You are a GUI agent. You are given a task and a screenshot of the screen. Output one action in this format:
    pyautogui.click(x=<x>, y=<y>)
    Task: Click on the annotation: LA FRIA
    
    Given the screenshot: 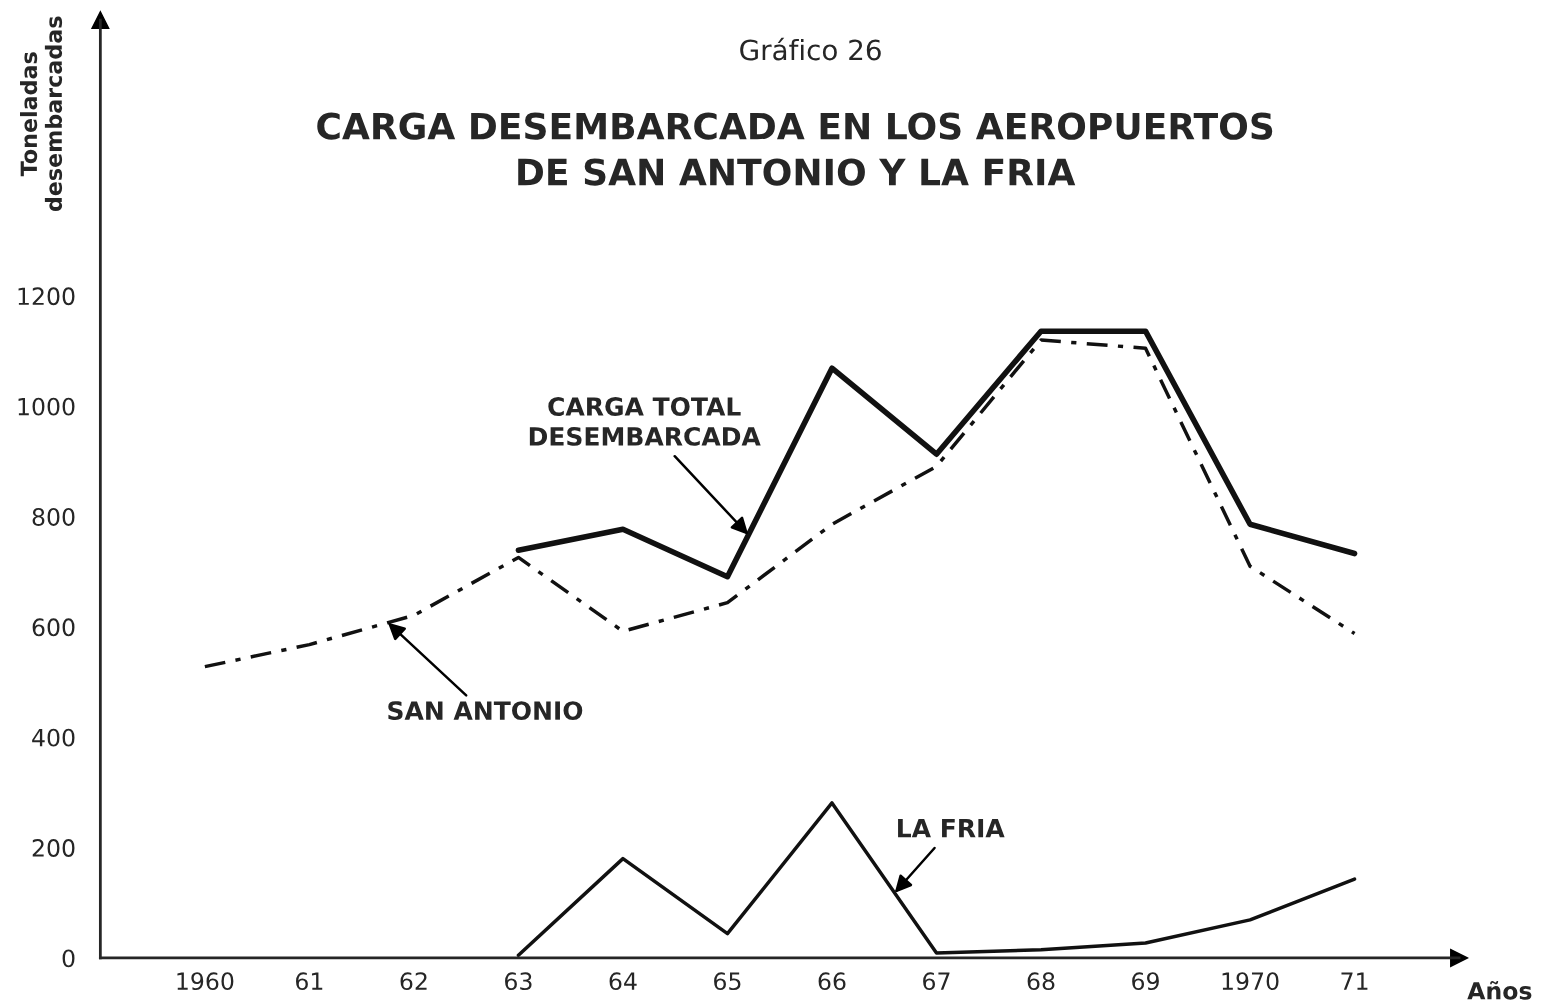 What is the action you would take?
    pyautogui.click(x=951, y=828)
    